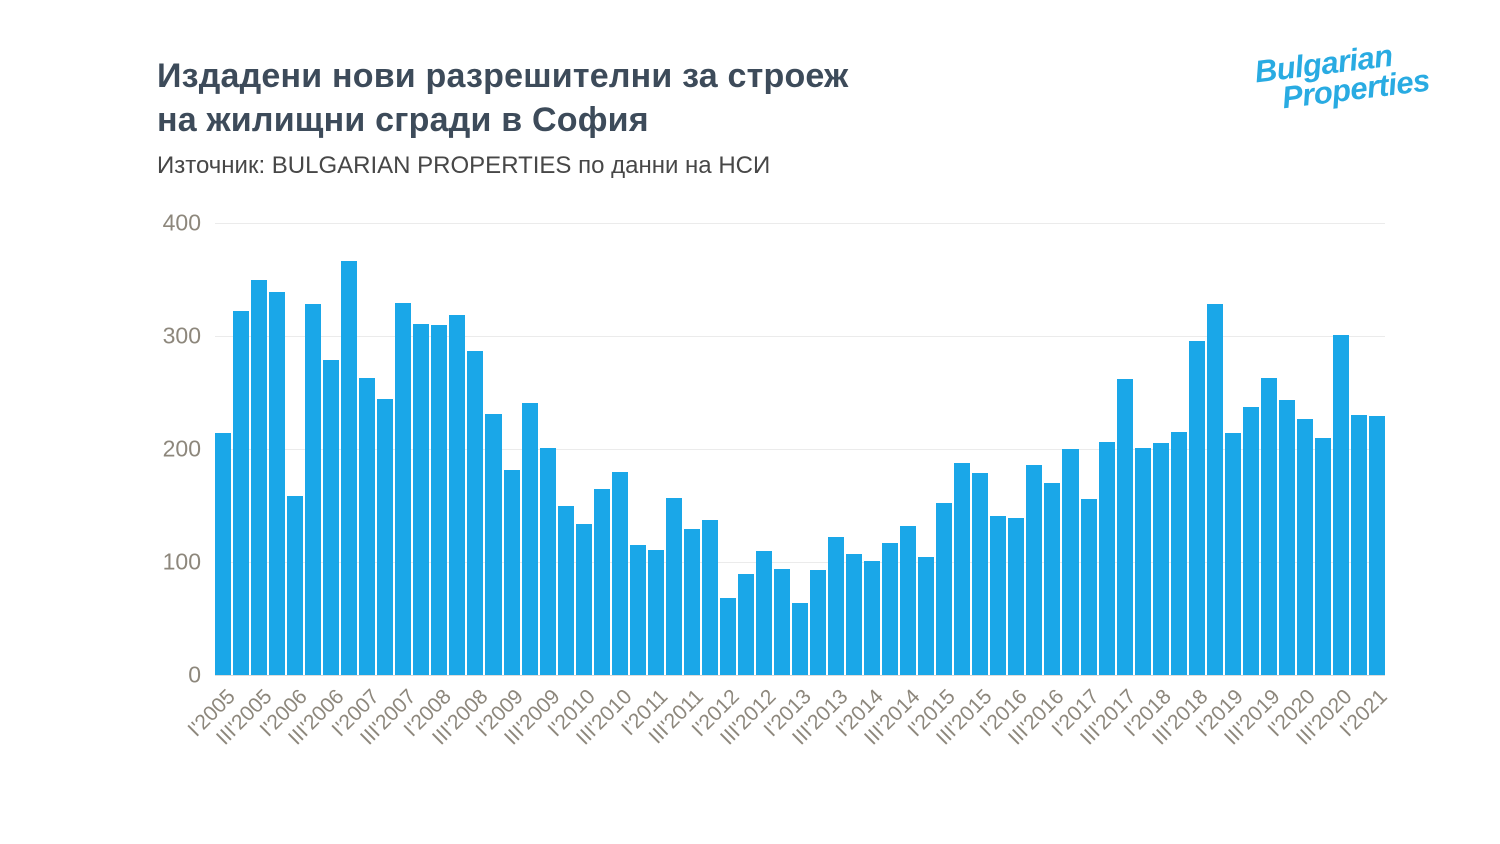  What do you see at coordinates (259, 477) in the screenshot?
I see `bar-III'2005` at bounding box center [259, 477].